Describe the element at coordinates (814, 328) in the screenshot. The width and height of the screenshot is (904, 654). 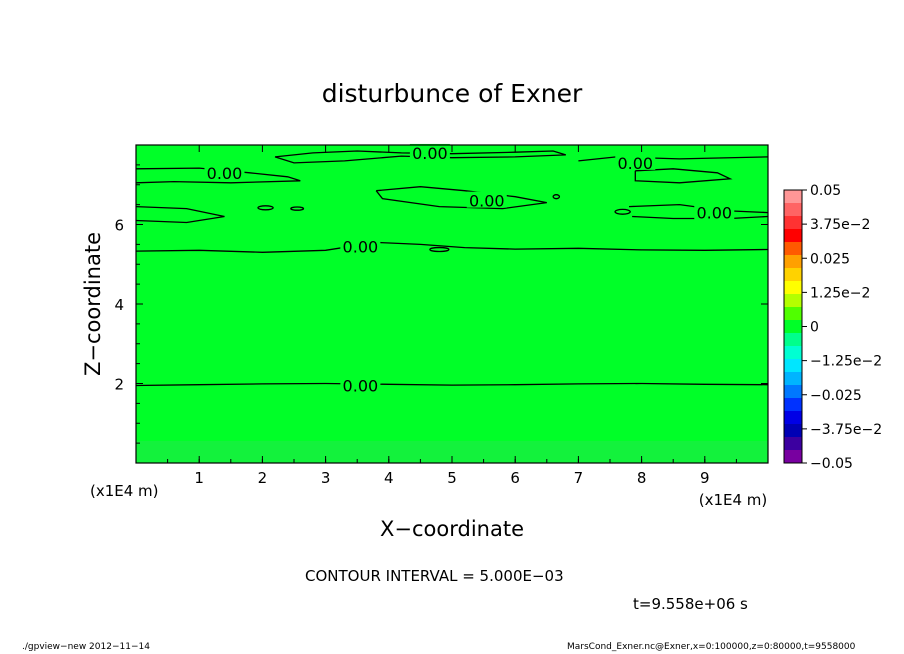
I see `colorbar-label: 0` at that location.